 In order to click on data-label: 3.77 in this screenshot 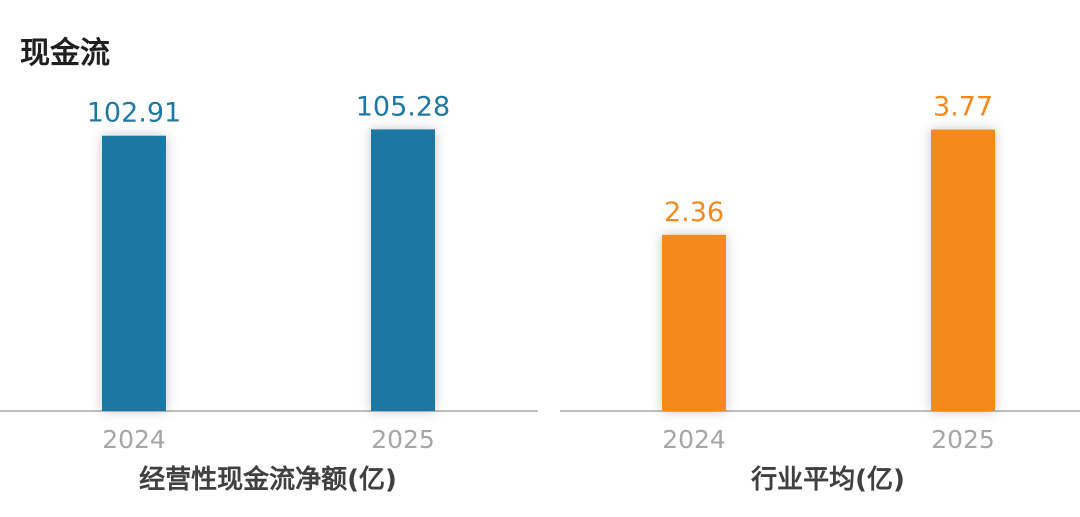, I will do `click(963, 107)`.